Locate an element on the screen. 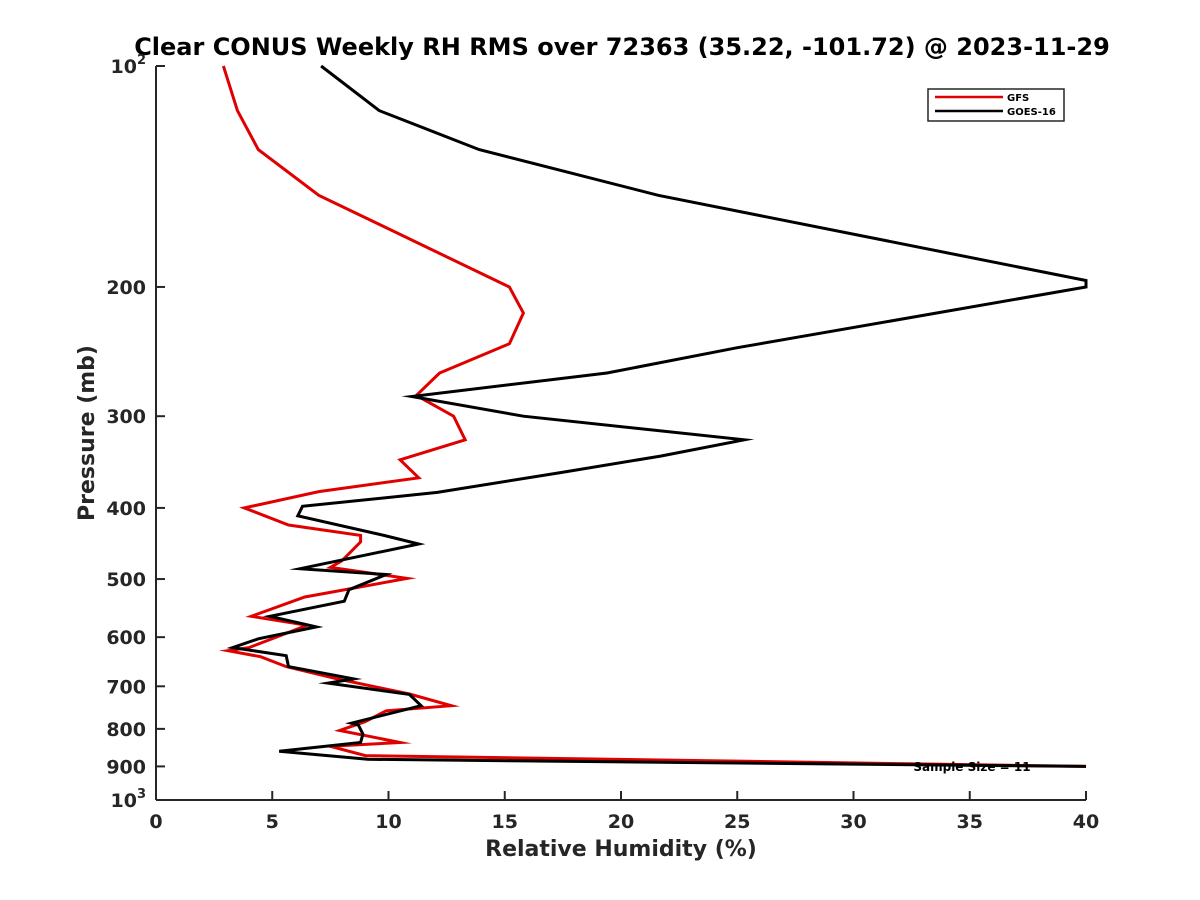 The image size is (1200, 900). y-tick-label: 200 is located at coordinates (126, 288).